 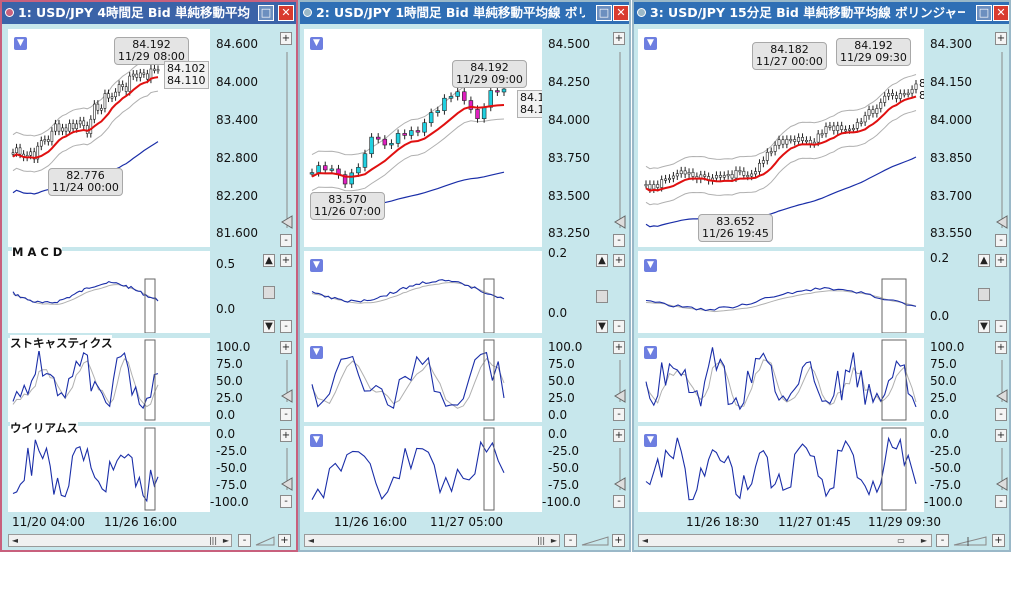 I want to click on price-tick: 83.400, so click(x=237, y=120).